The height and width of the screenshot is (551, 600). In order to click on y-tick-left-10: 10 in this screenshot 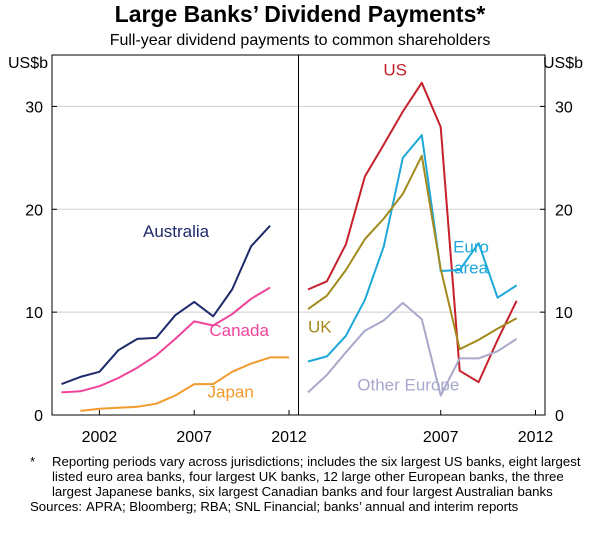, I will do `click(34, 313)`.